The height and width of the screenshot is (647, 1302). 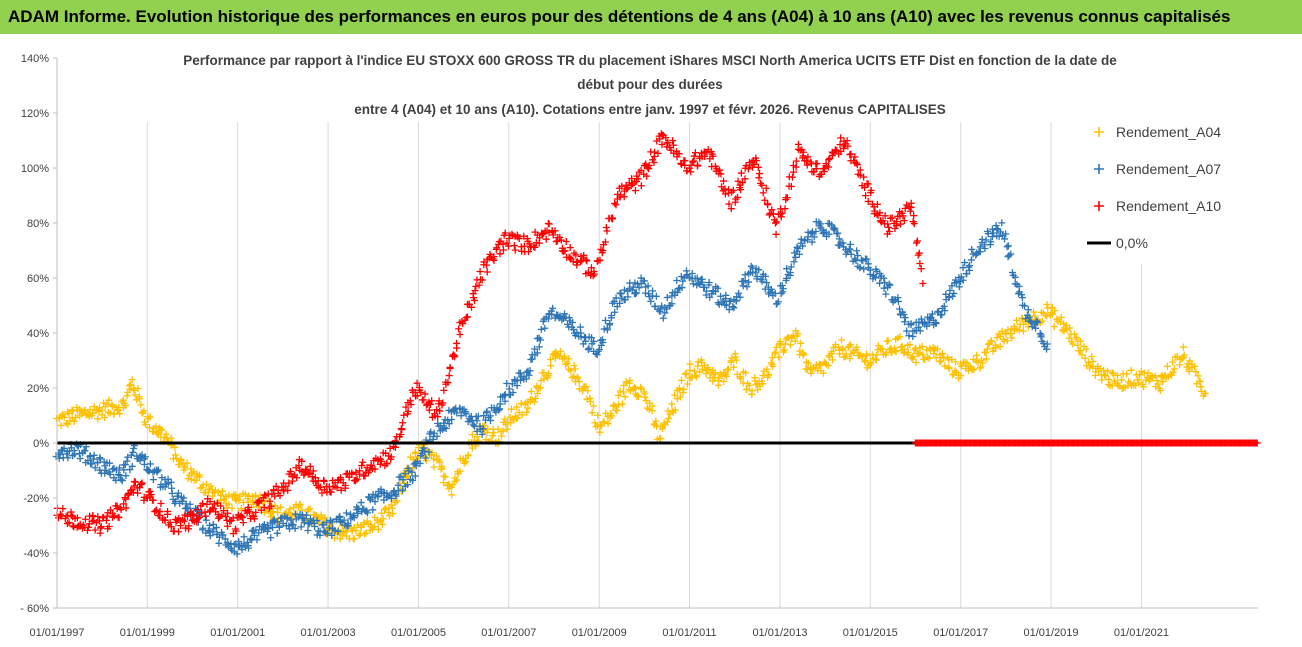 What do you see at coordinates (34, 609) in the screenshot?
I see `y-tick-label: - 60%` at bounding box center [34, 609].